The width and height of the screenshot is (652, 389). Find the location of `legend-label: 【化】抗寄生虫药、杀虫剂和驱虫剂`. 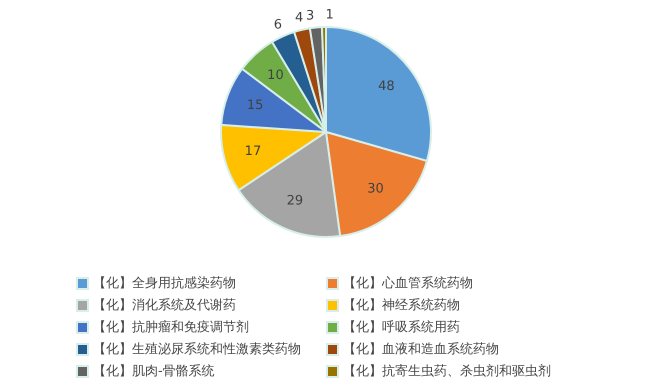

legend-label: 【化】抗寄生虫药、杀虫剂和驱虫剂 is located at coordinates (447, 371).